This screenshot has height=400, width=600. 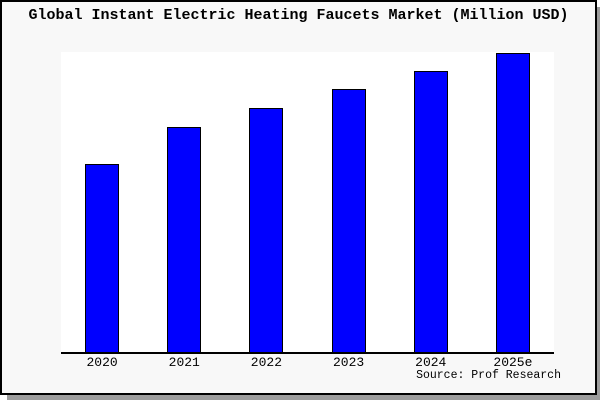 I want to click on source-note: Source: Prof Research, so click(x=488, y=375).